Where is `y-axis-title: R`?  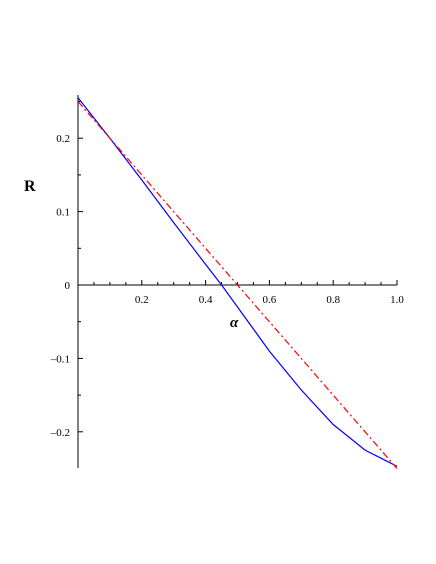
y-axis-title: R is located at coordinates (30, 186).